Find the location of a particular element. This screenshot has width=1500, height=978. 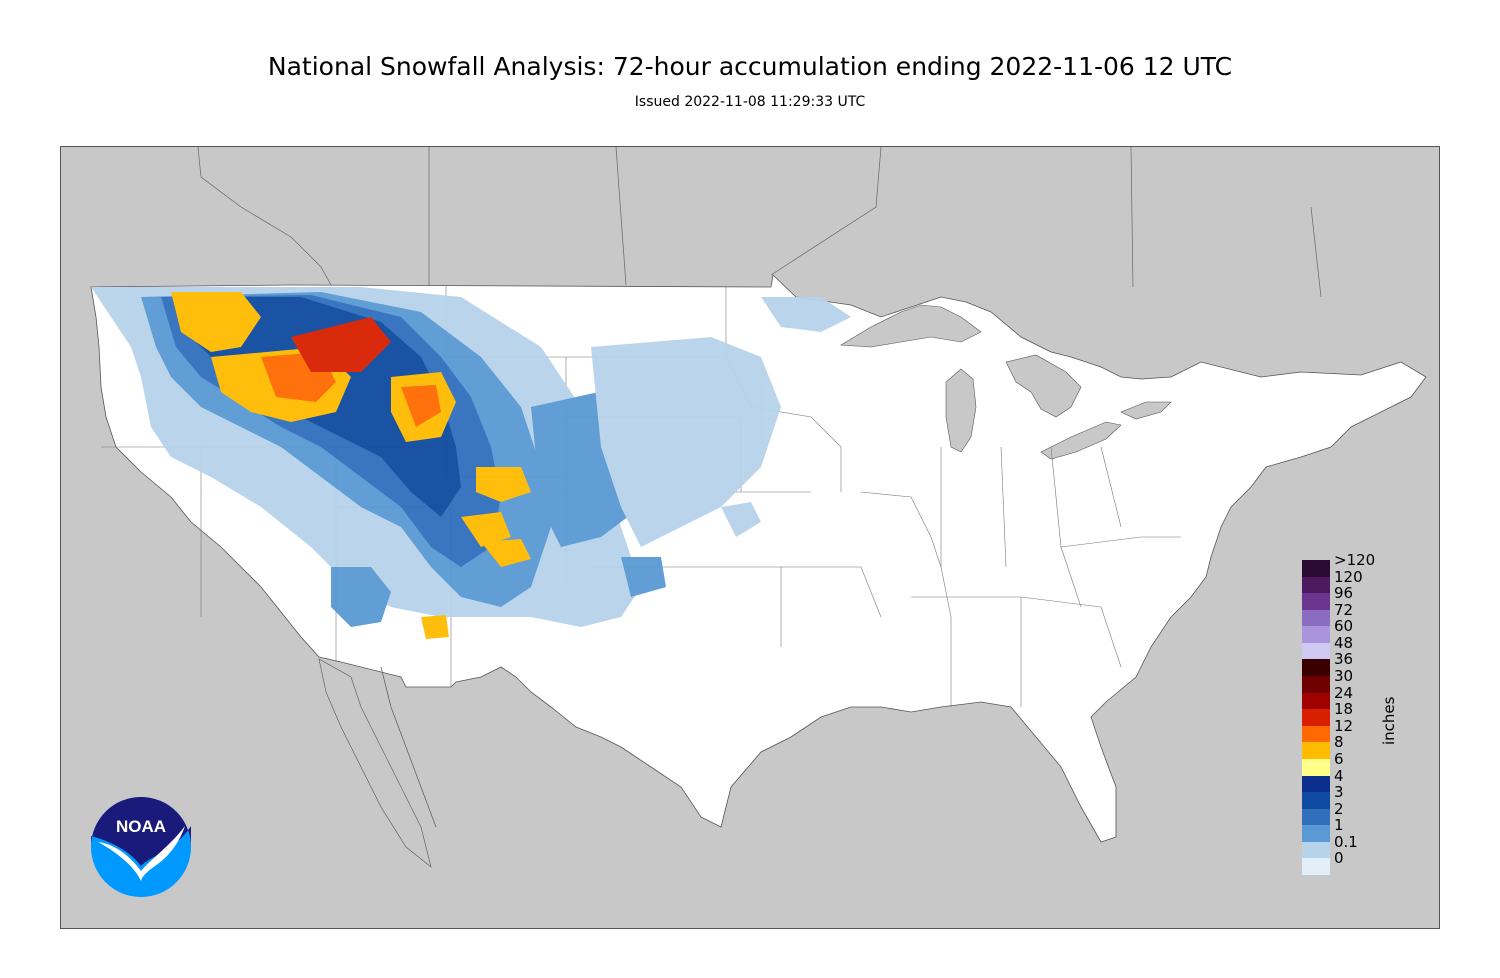

legend-label: 96 is located at coordinates (1344, 593).